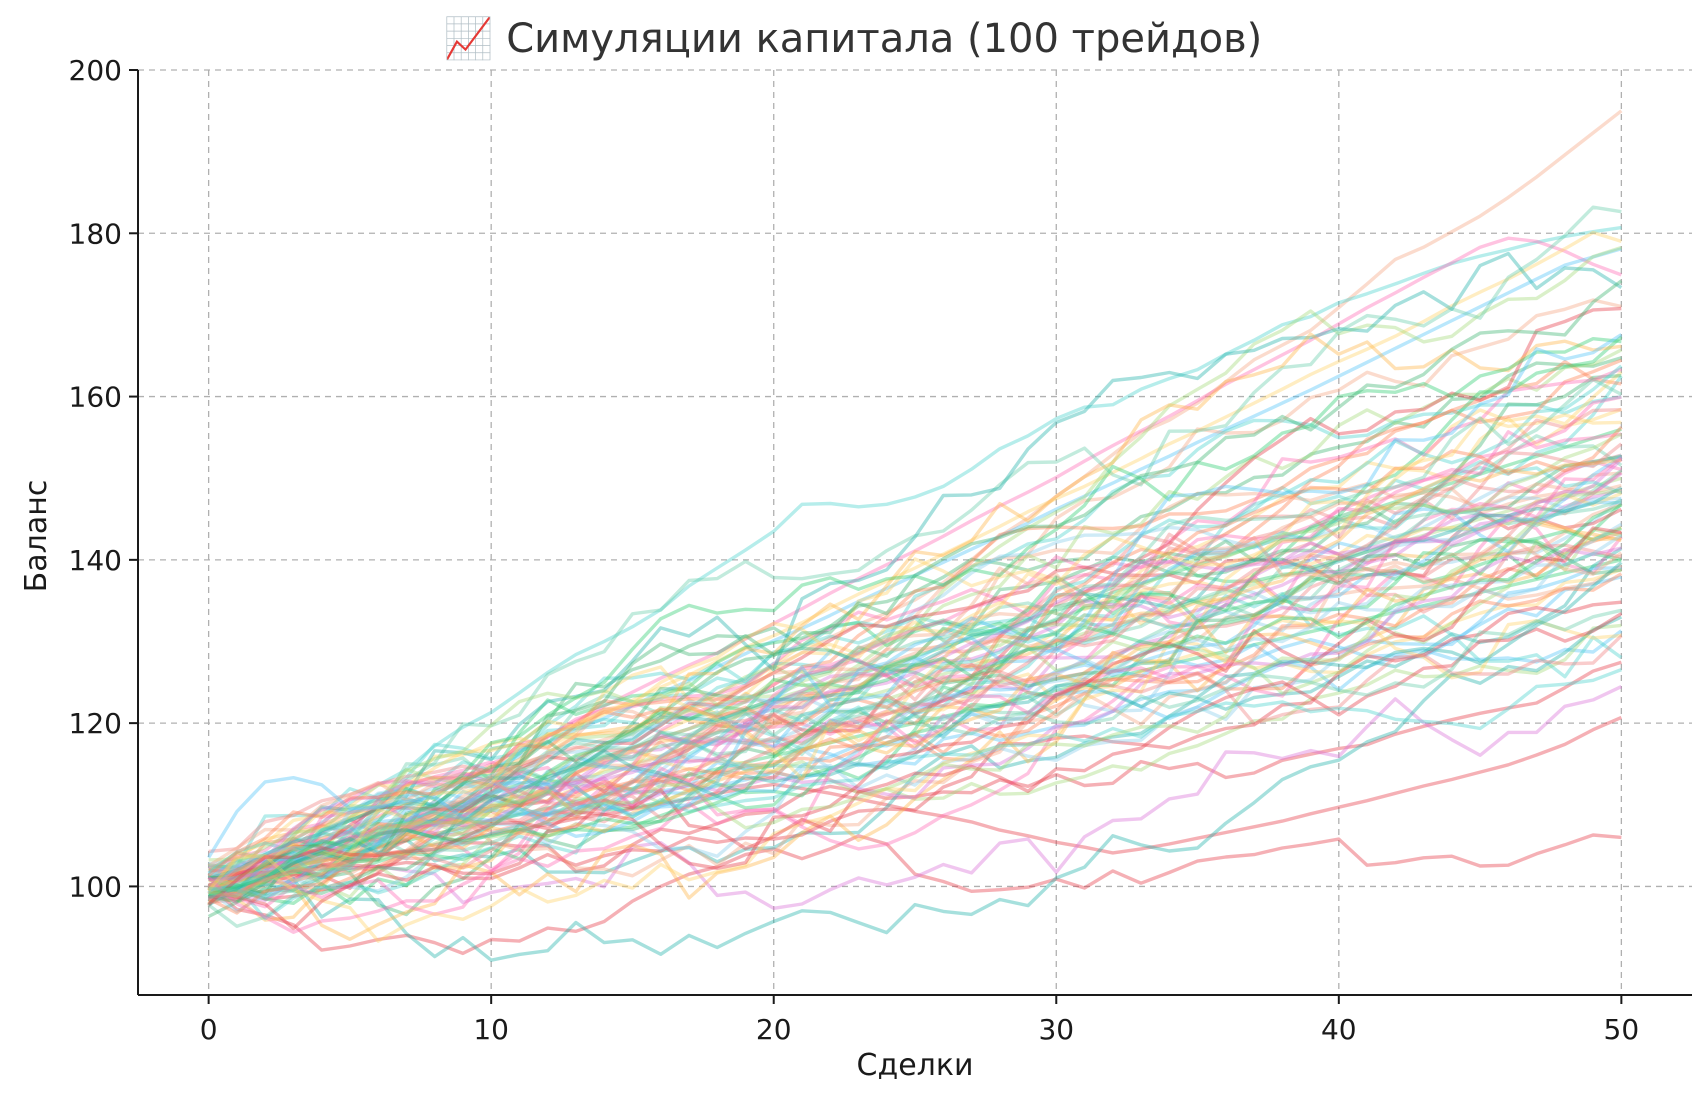 This screenshot has width=1707, height=1101. I want to click on chart-title: 📈 Симуляции капитала (100 трейдов), so click(853, 38).